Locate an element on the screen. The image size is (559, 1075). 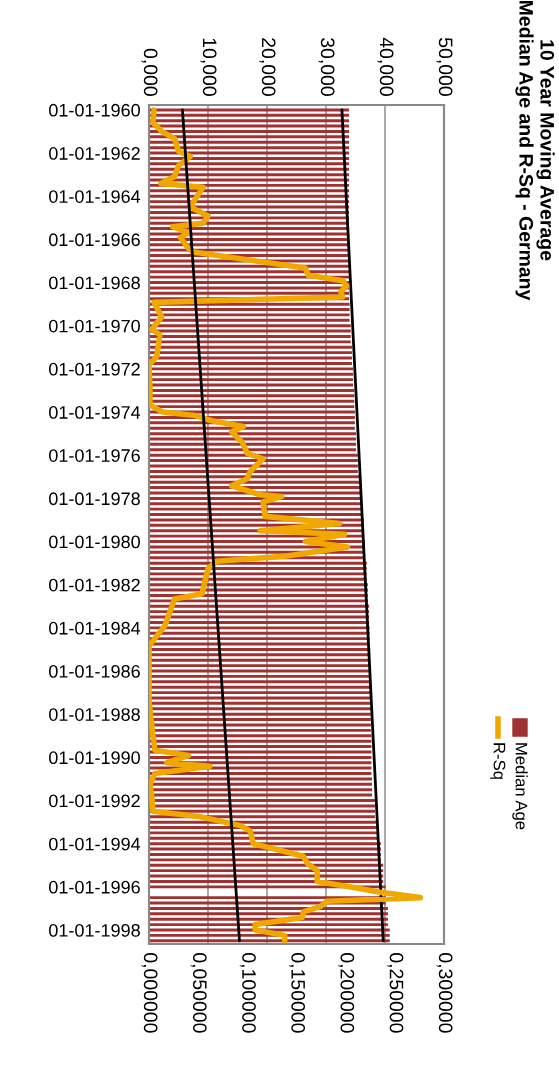
y-tick-label: 01-01-1966 is located at coordinates (94, 240).